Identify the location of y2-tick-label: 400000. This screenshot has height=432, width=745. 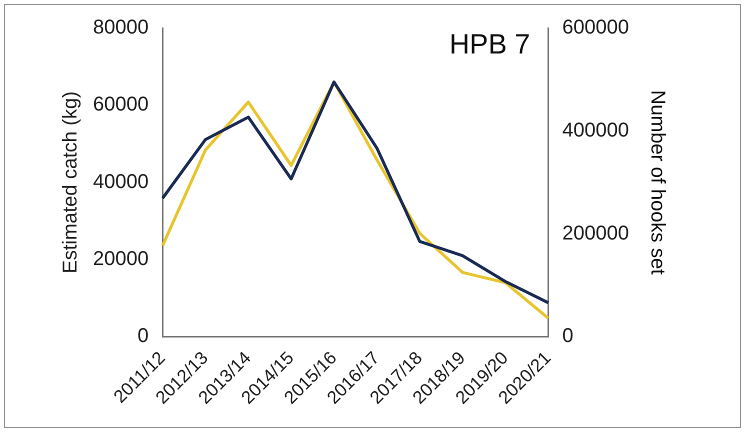
(596, 130).